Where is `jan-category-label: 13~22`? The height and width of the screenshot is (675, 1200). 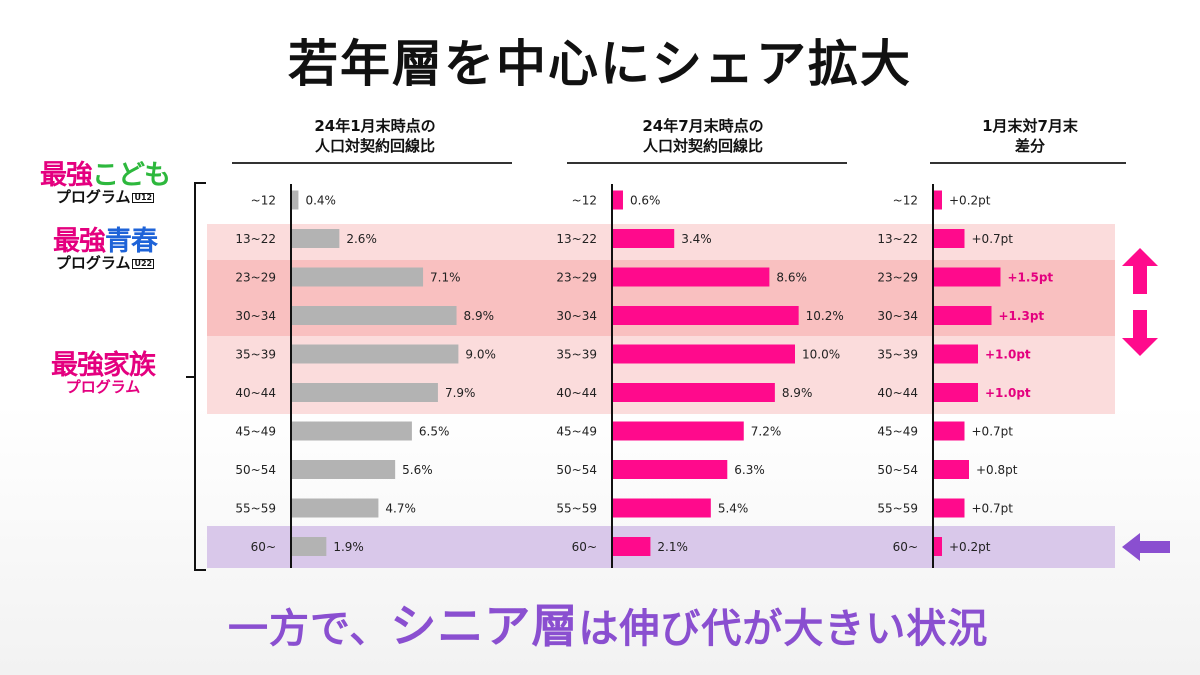 jan-category-label: 13~22 is located at coordinates (255, 239).